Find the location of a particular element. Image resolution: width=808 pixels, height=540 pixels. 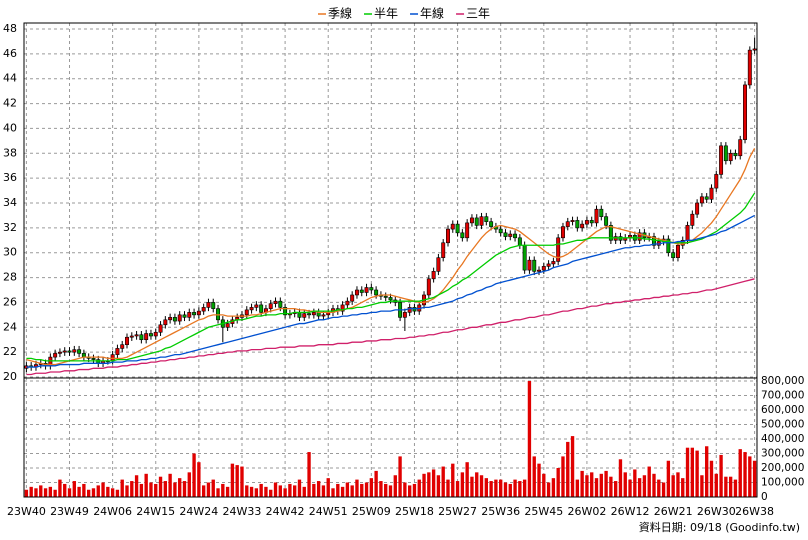

x-tick-label: 26W38 is located at coordinates (754, 511).